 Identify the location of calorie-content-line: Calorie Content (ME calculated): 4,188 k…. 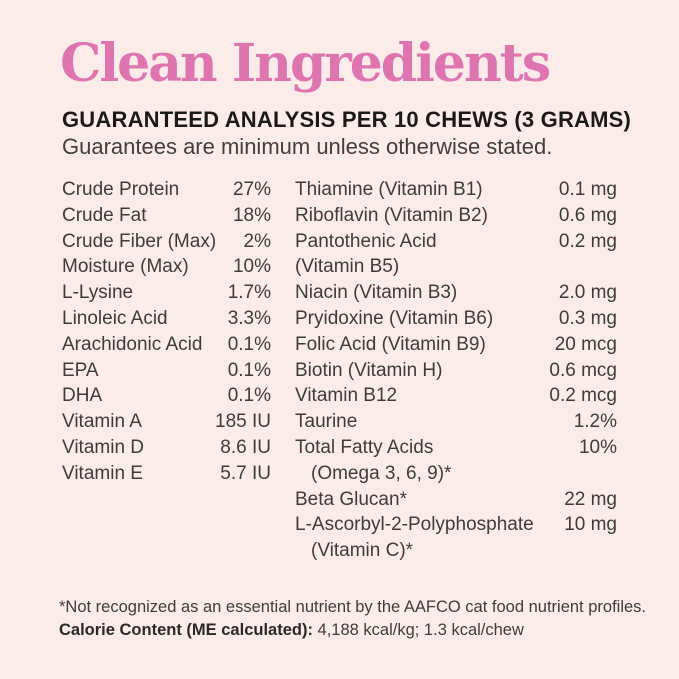
(291, 630).